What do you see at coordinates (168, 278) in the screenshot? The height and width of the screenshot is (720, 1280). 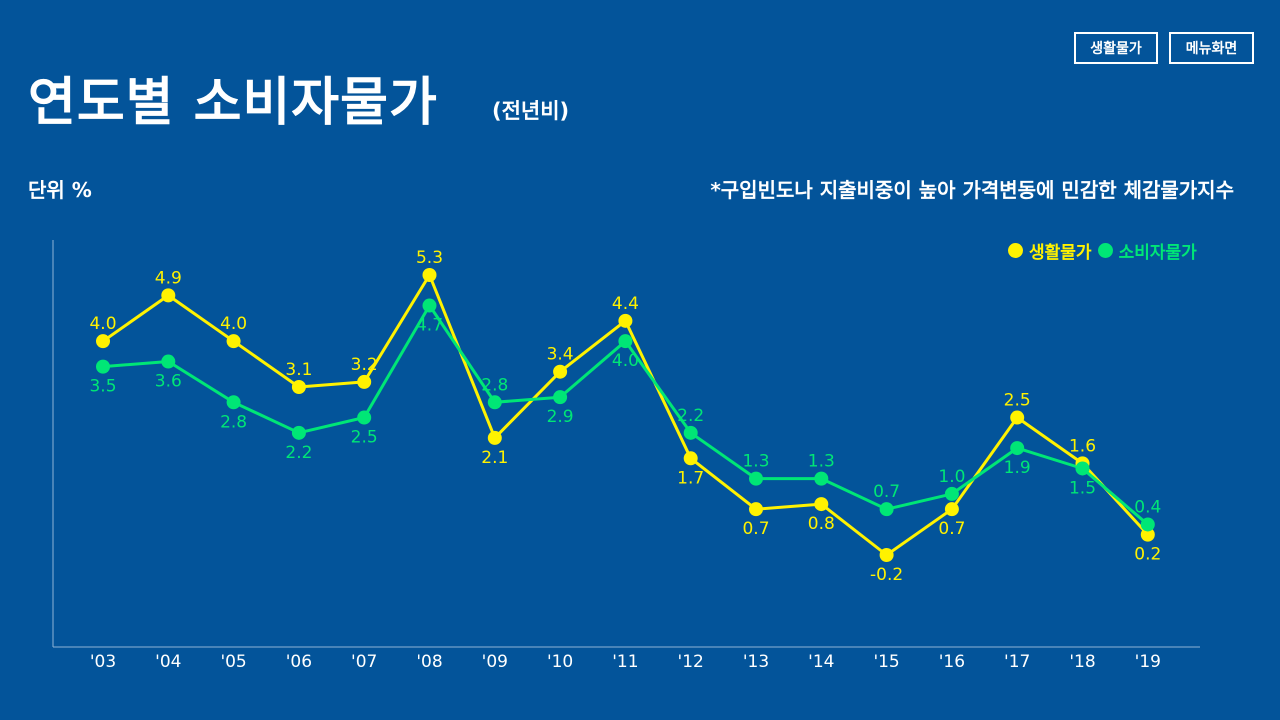 I see `data-label-living: 4.9` at bounding box center [168, 278].